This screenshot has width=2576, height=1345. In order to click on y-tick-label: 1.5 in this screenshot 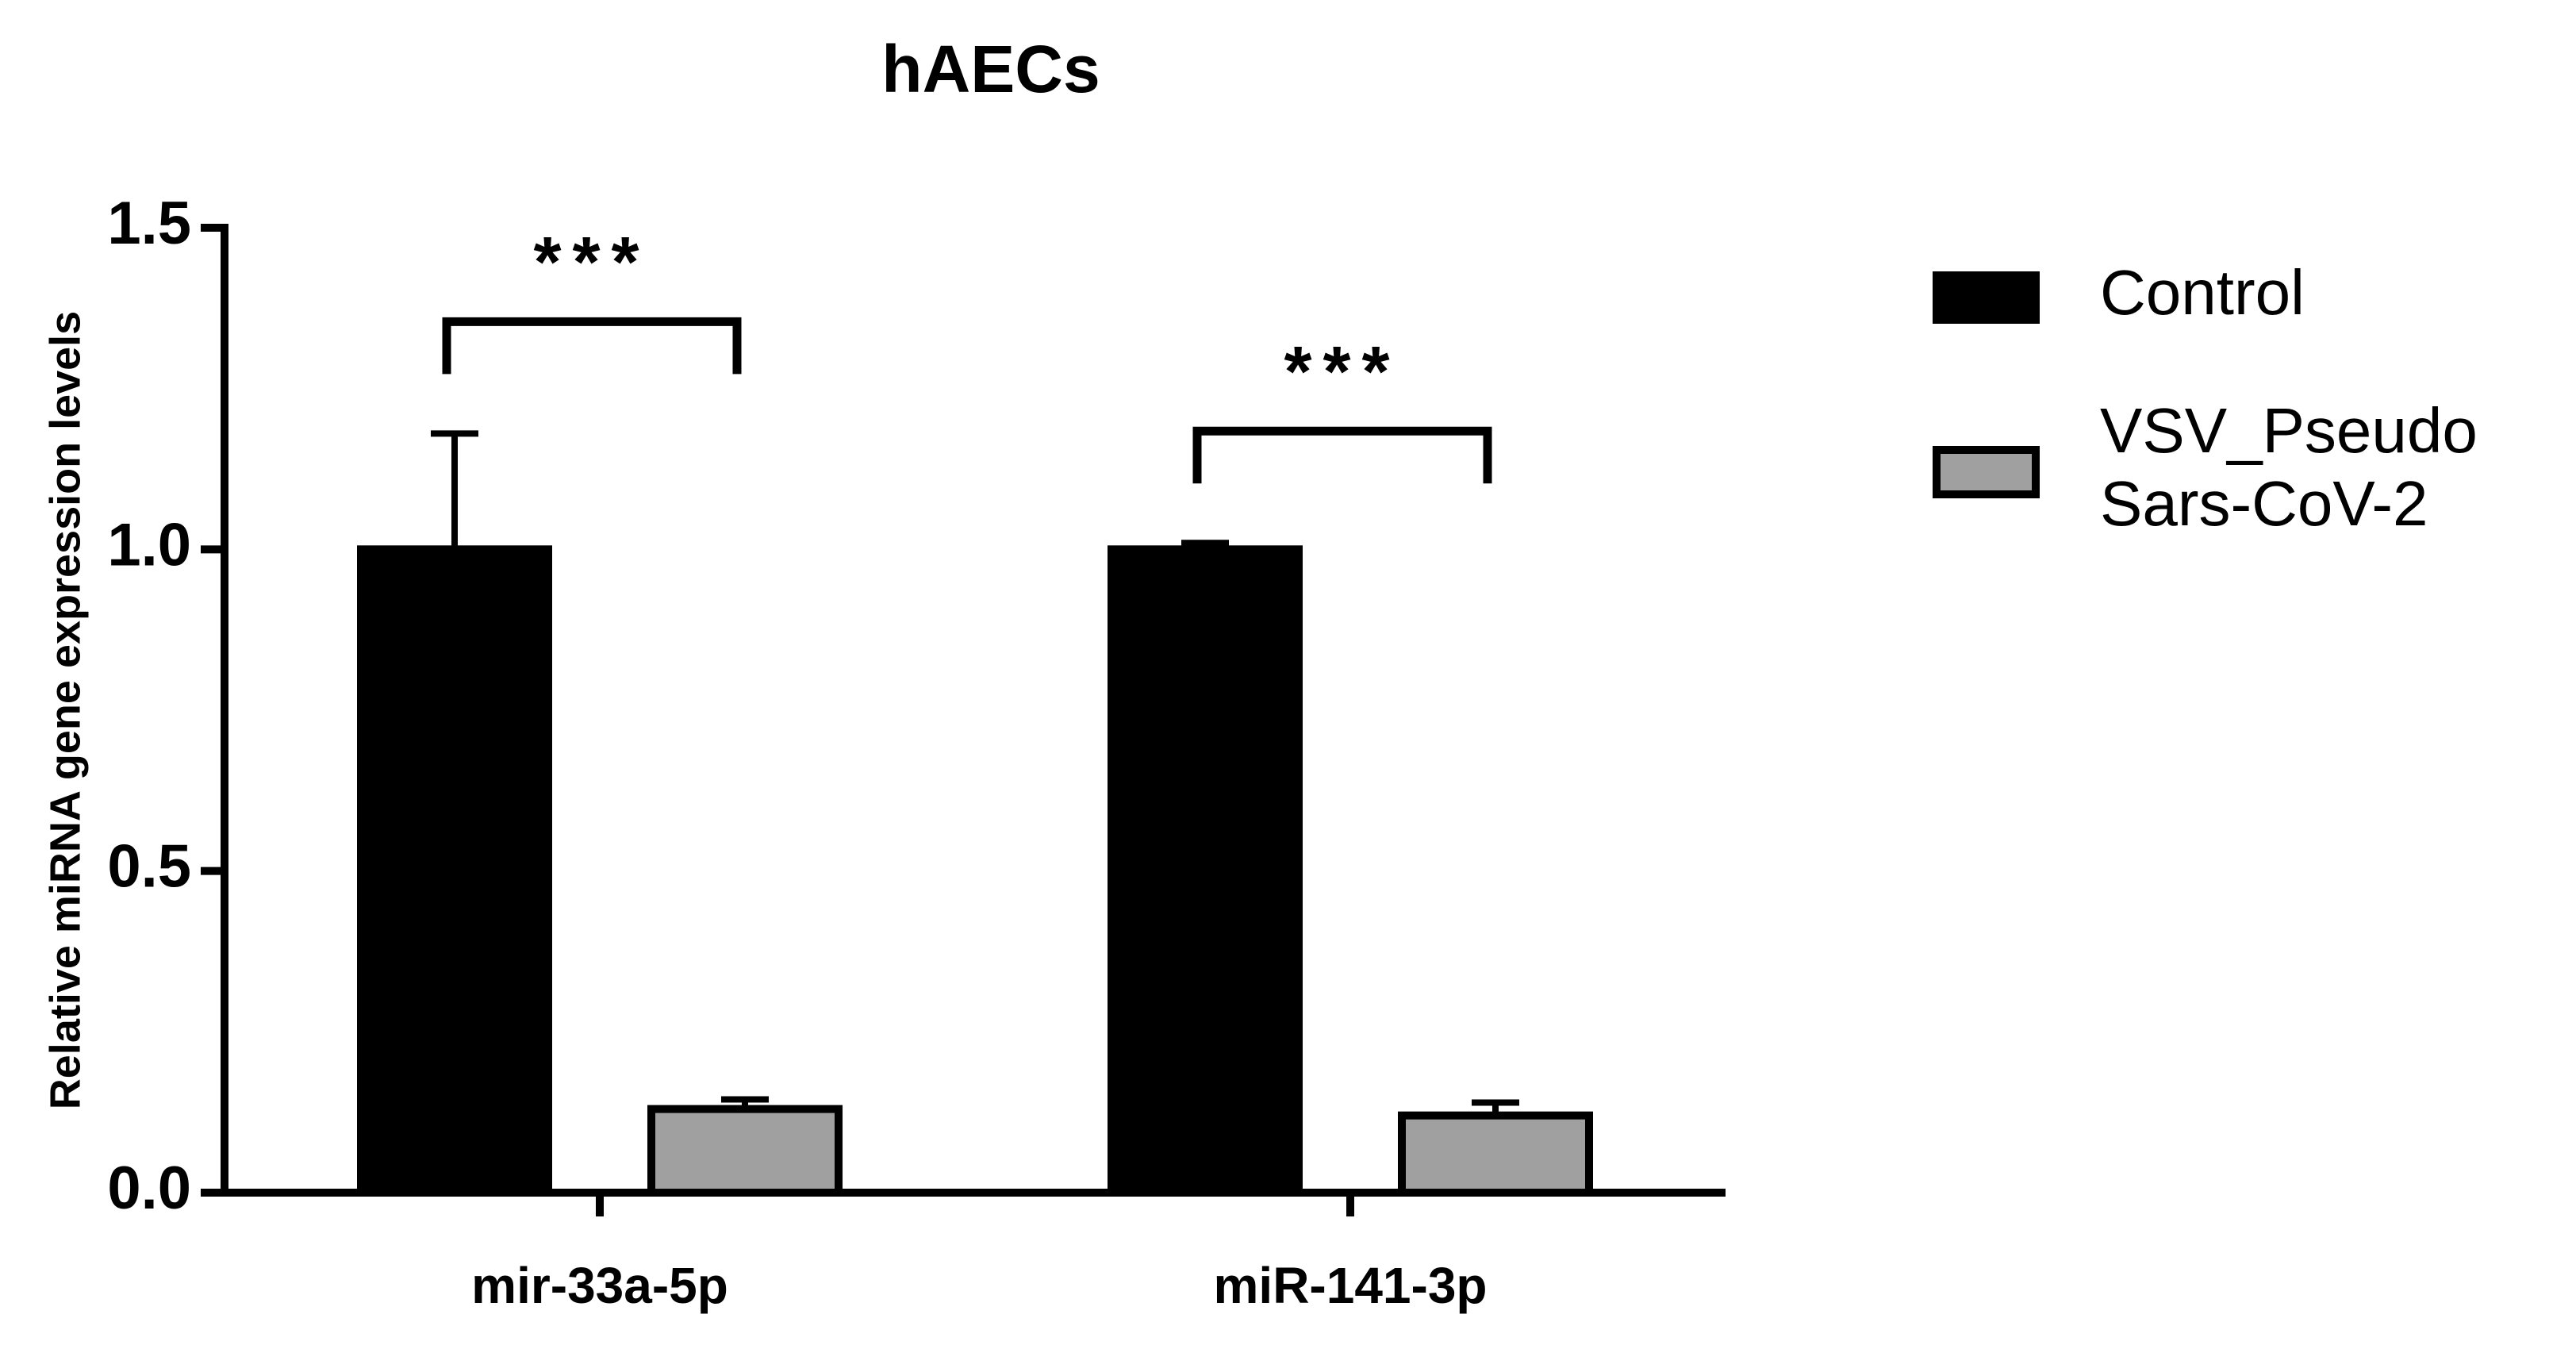, I will do `click(149, 223)`.